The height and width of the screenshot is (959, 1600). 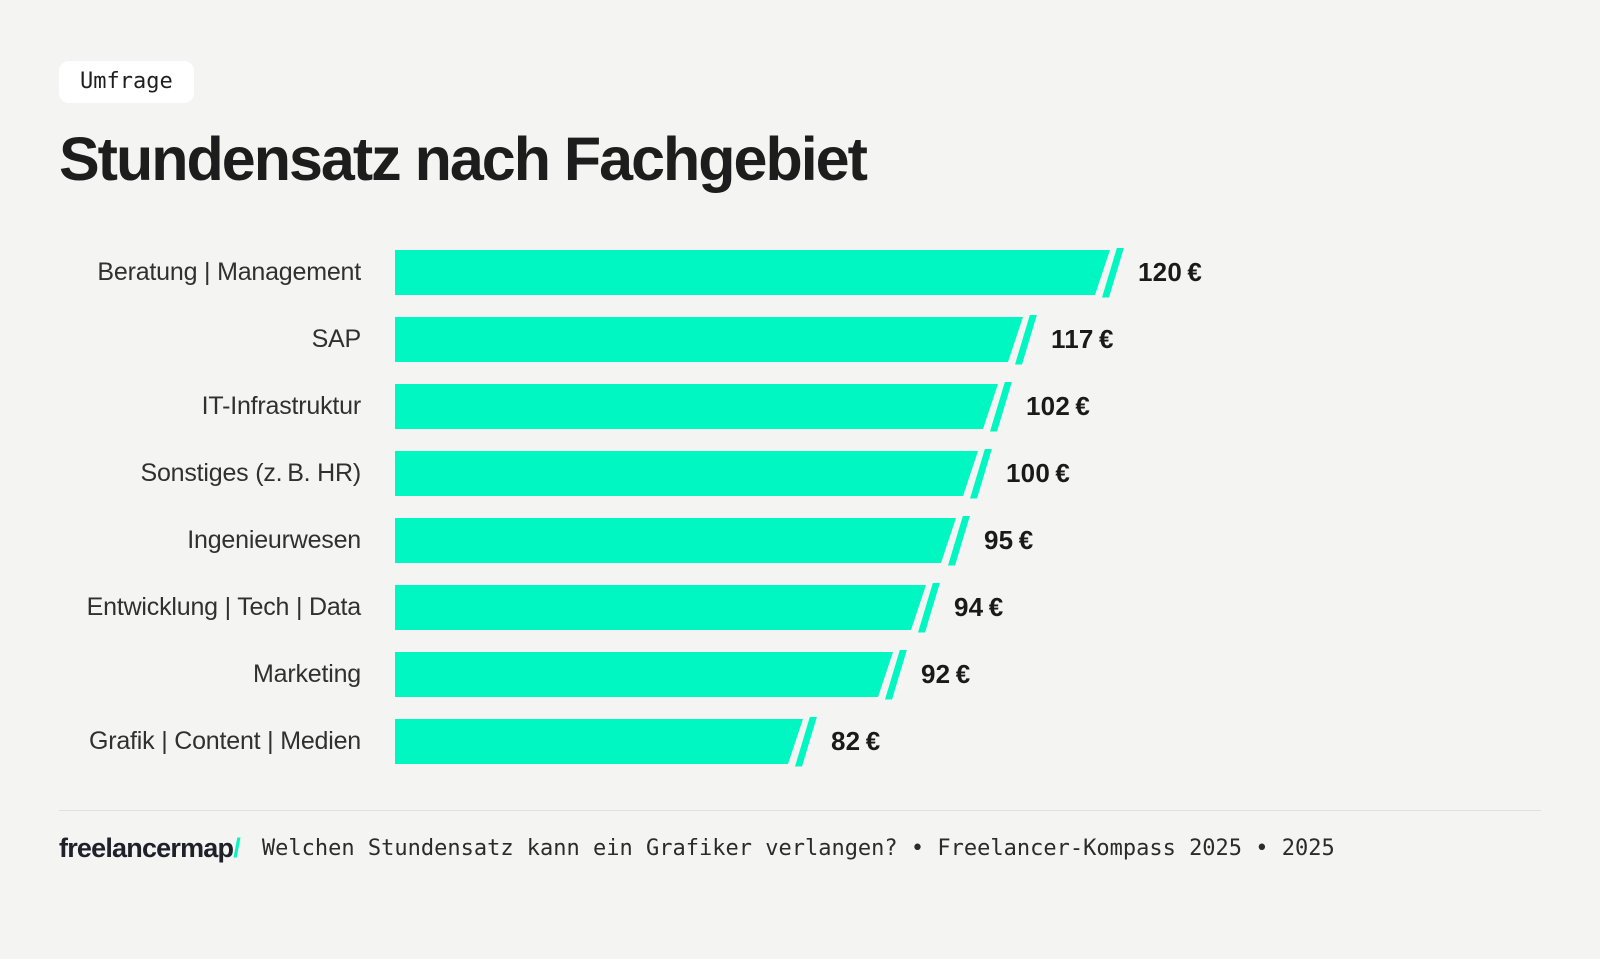 I want to click on bar-row: IT-Infrastruktur 102 €, so click(x=800, y=406).